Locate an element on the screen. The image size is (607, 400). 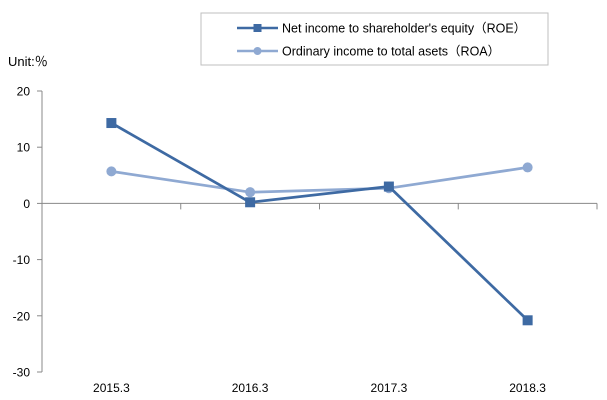
legend-roe-marker is located at coordinates (257, 28).